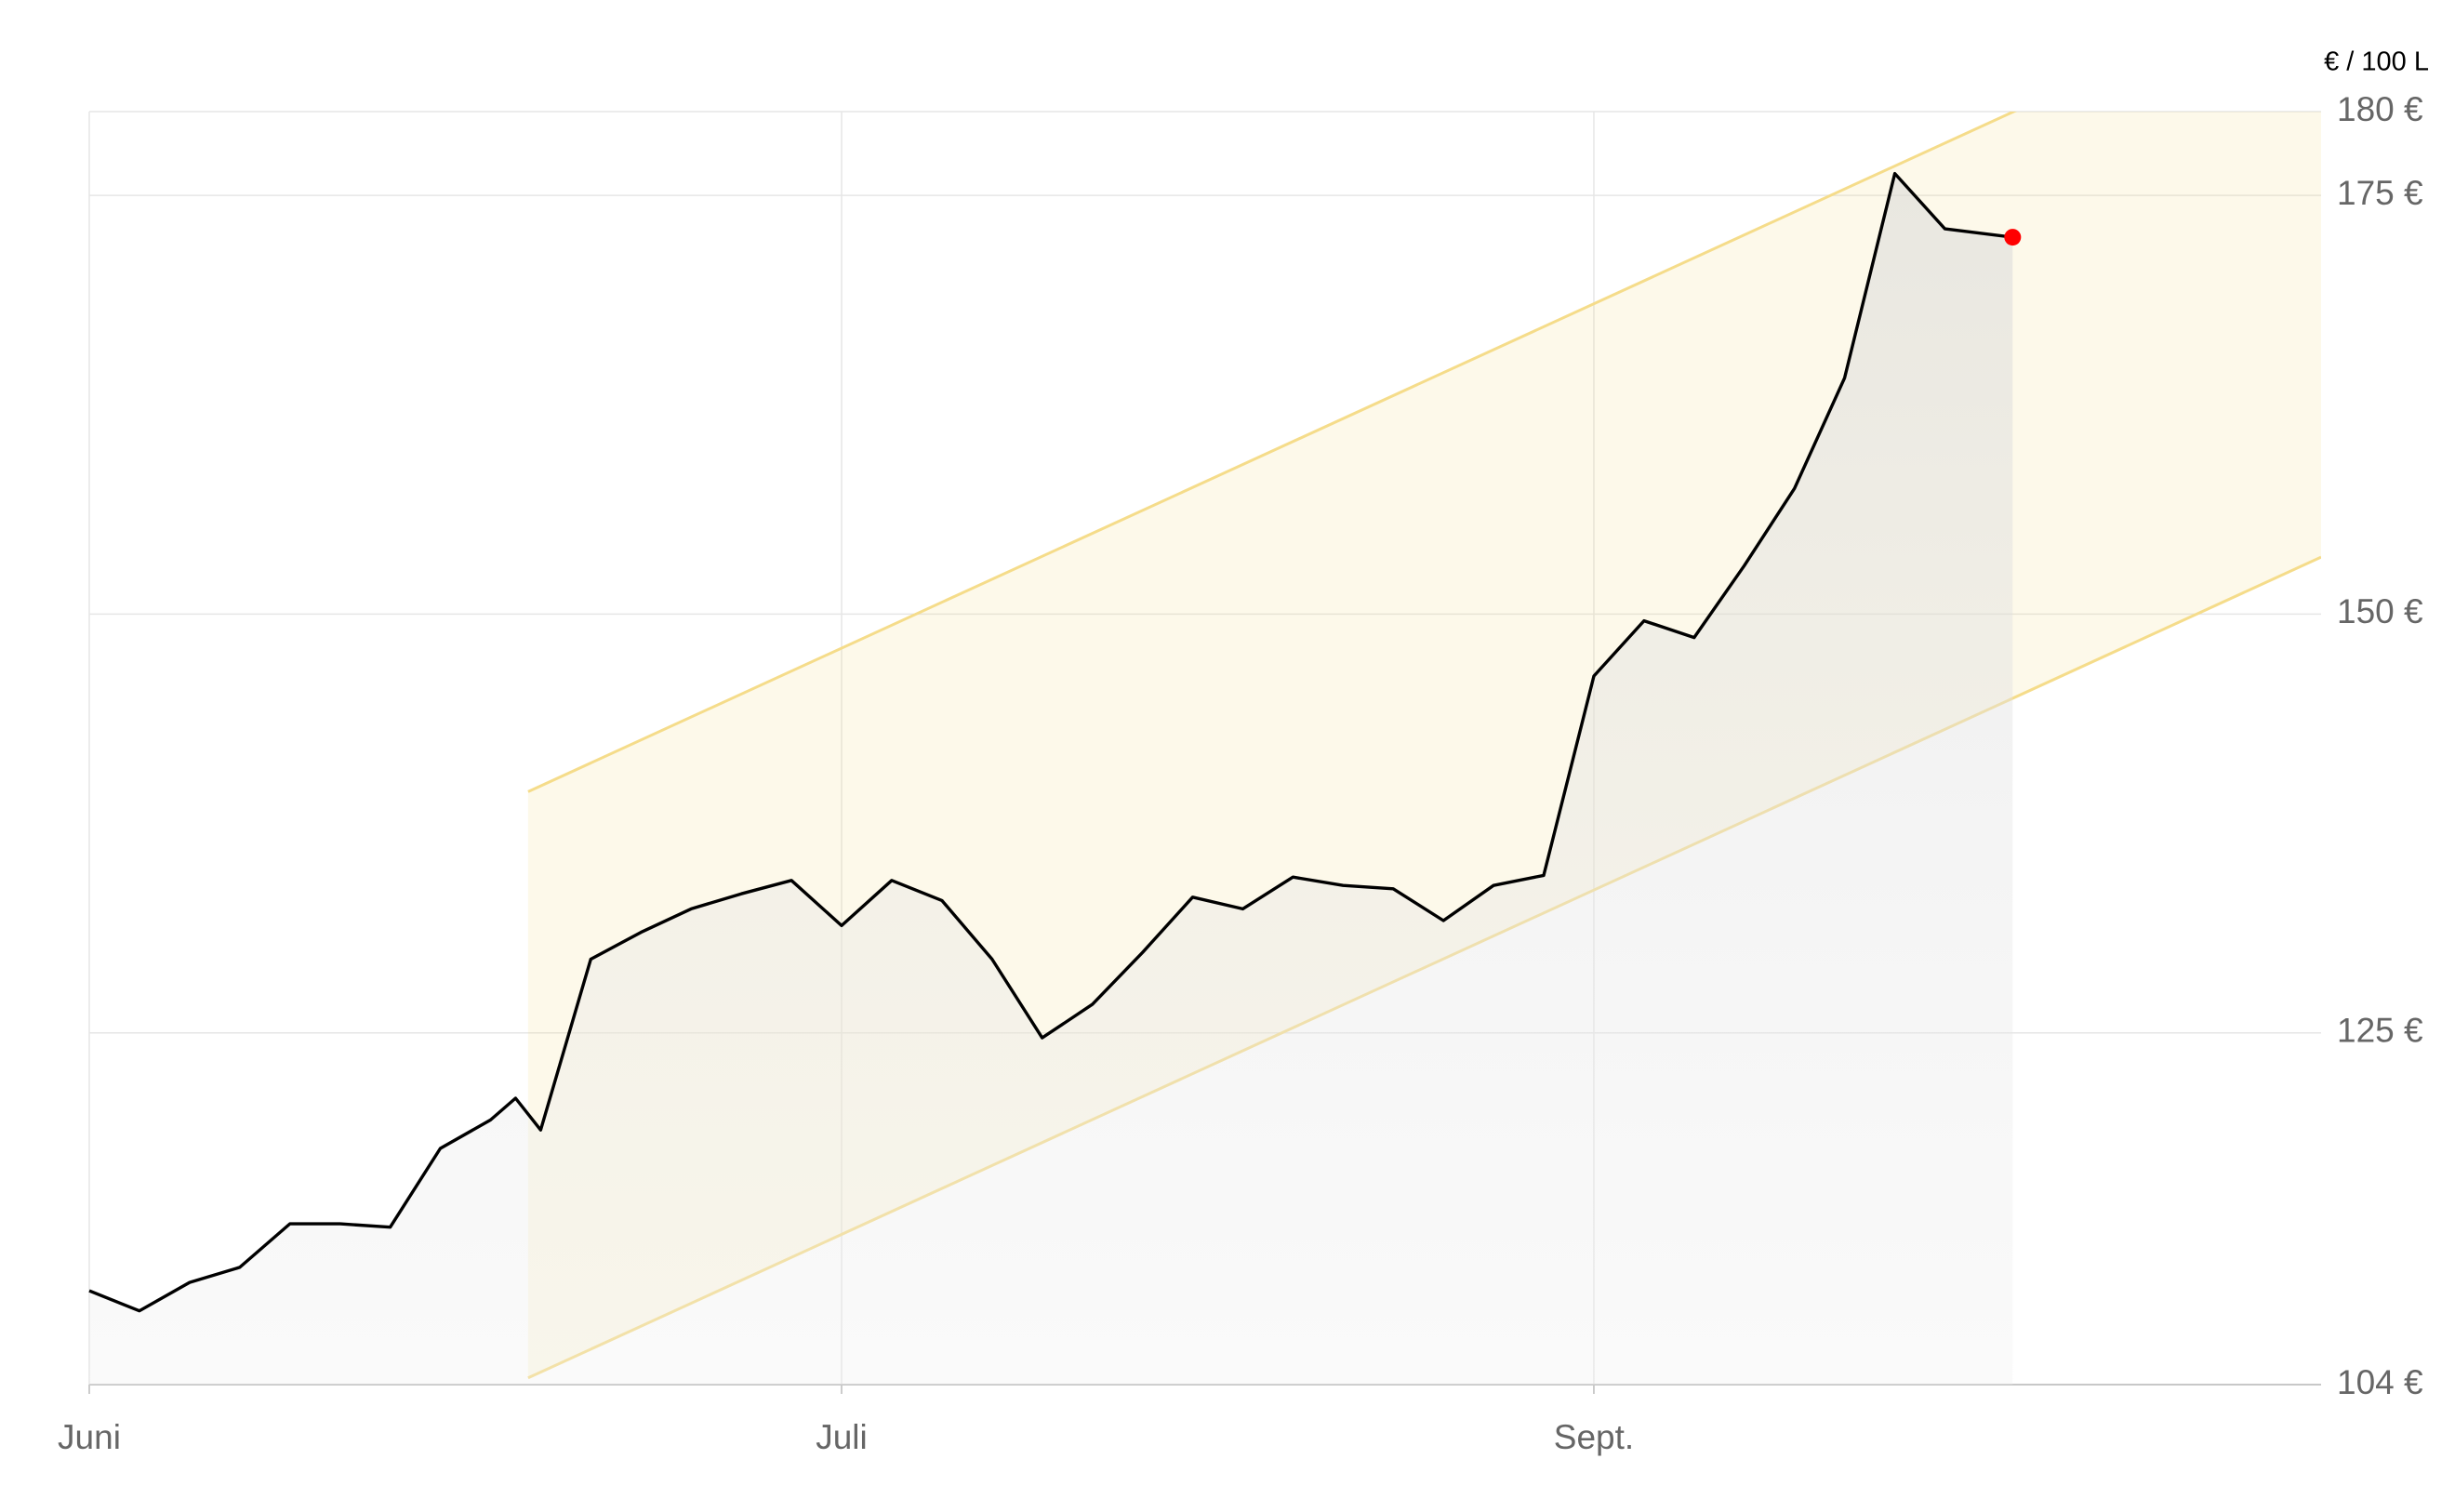  Describe the element at coordinates (2380, 193) in the screenshot. I see `y-tick-label: 175 €` at that location.